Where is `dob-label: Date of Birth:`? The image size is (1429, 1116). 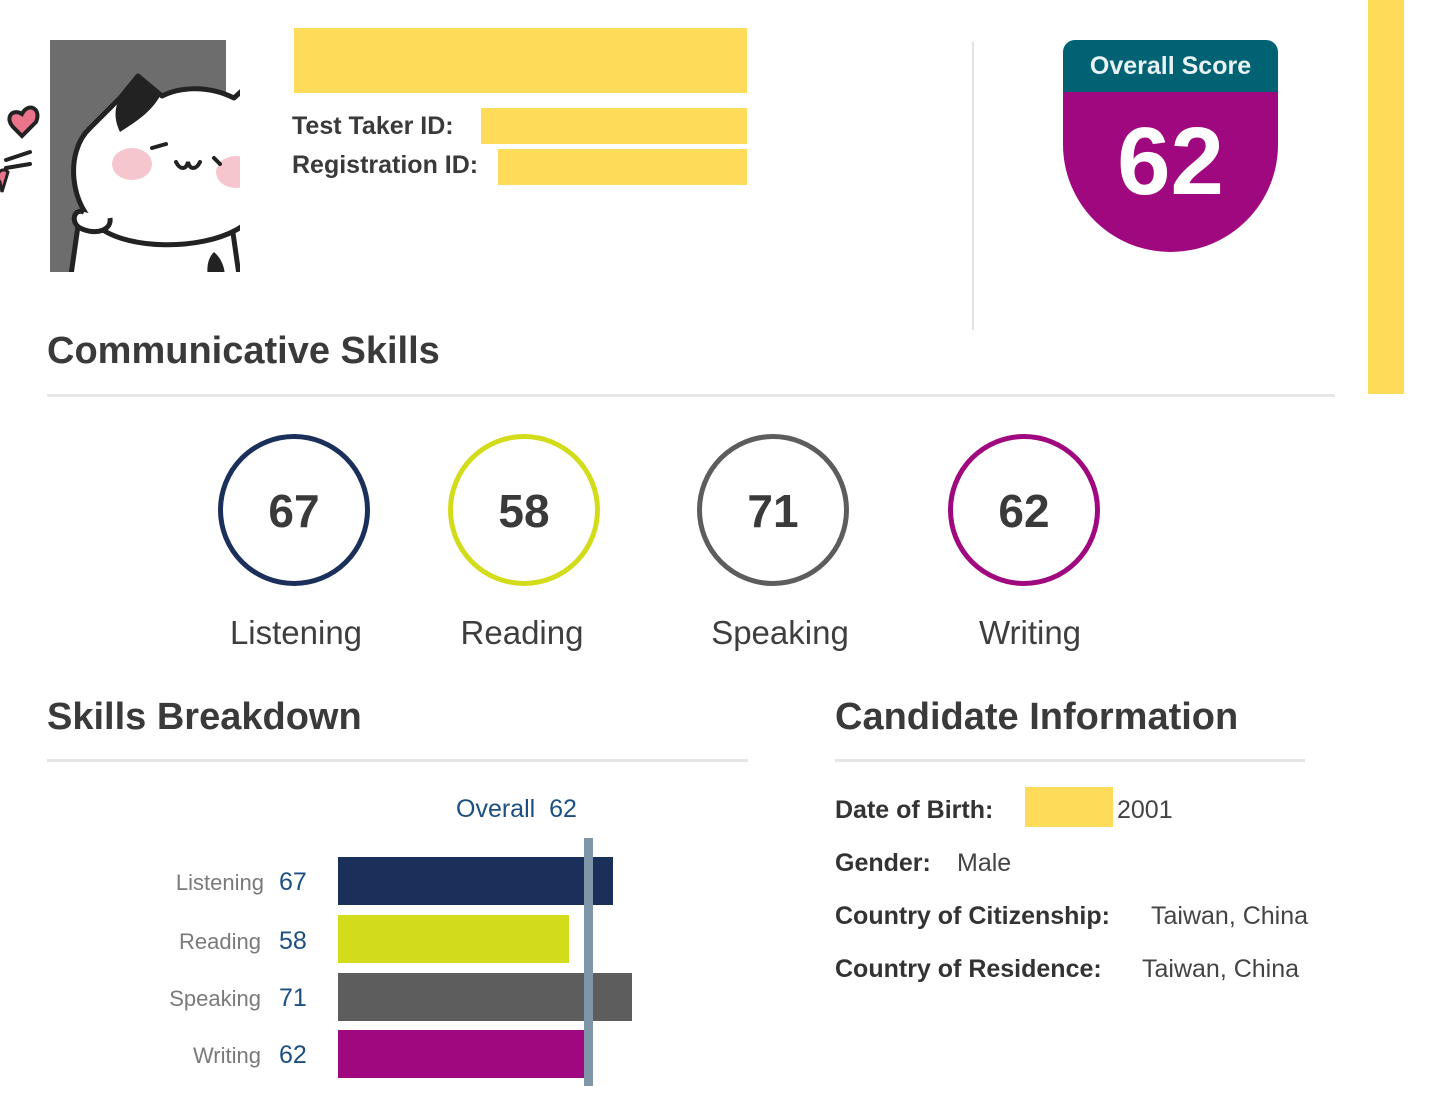
dob-label: Date of Birth: is located at coordinates (914, 810).